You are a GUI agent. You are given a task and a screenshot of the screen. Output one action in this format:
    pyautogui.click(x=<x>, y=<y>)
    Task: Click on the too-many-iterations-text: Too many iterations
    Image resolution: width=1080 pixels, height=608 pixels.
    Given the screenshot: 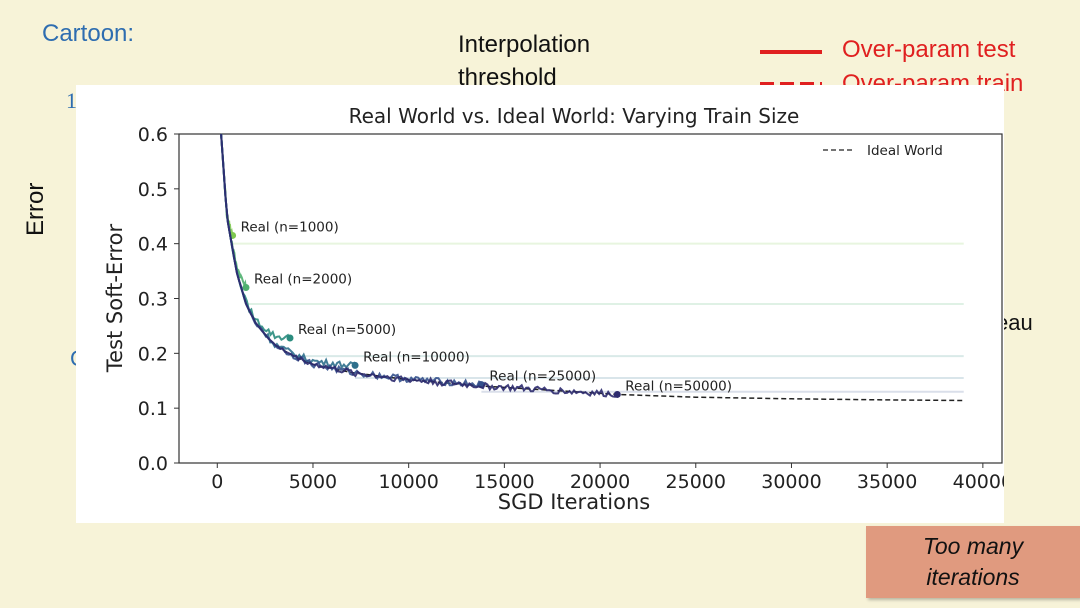 What is the action you would take?
    pyautogui.click(x=973, y=561)
    